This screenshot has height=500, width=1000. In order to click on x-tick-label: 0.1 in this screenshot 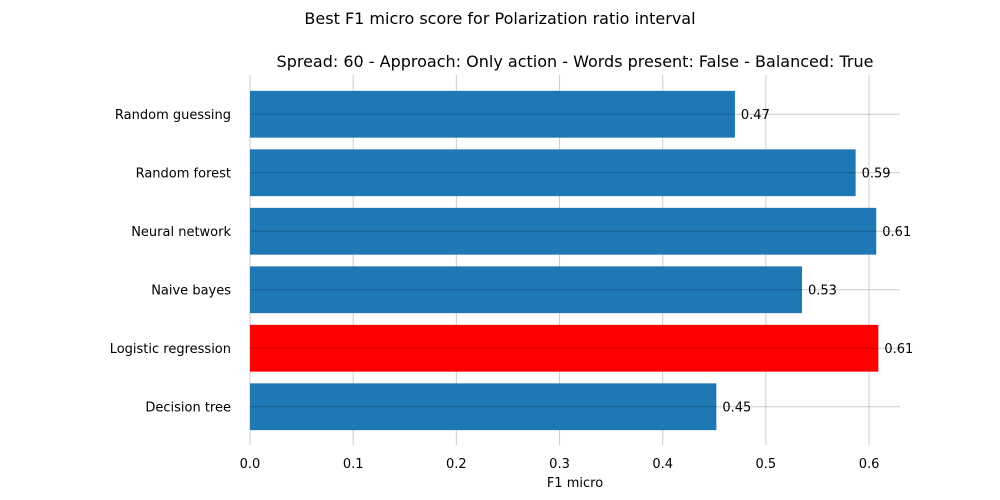, I will do `click(353, 464)`.